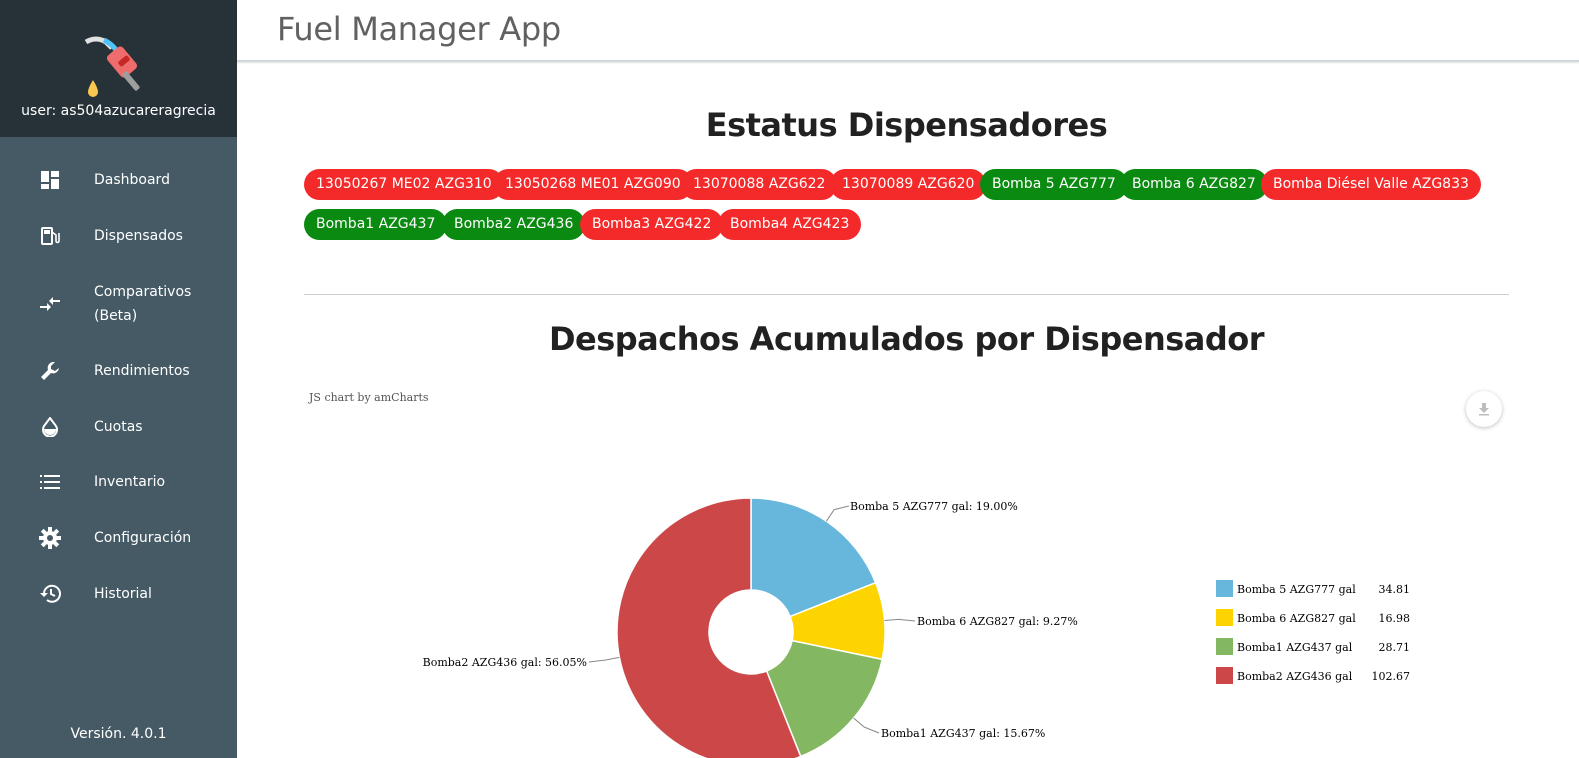 The height and width of the screenshot is (758, 1579). What do you see at coordinates (514, 224) in the screenshot?
I see `dispenser-status-chip: Bomba2 AZG436` at bounding box center [514, 224].